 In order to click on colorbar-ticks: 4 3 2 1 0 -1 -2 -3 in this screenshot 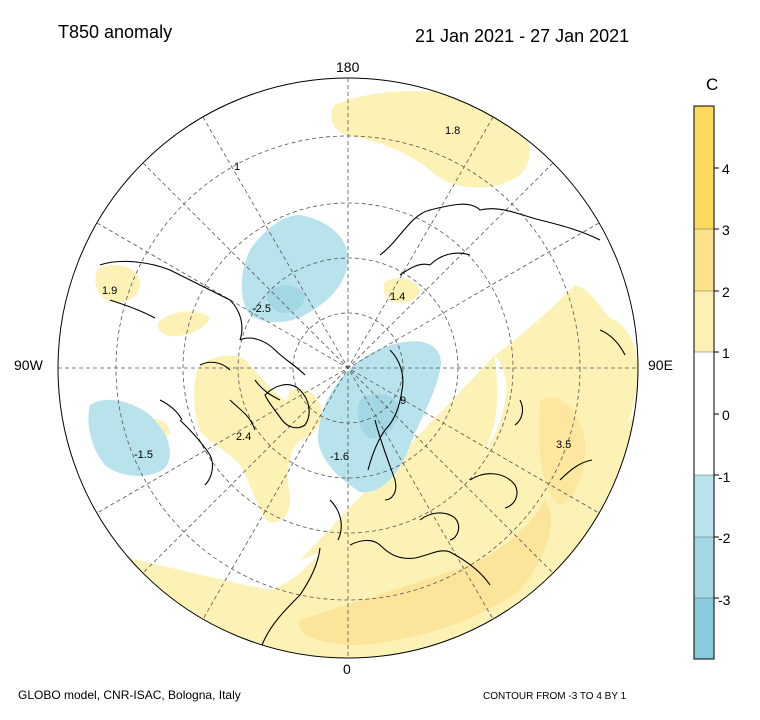, I will do `click(724, 384)`.